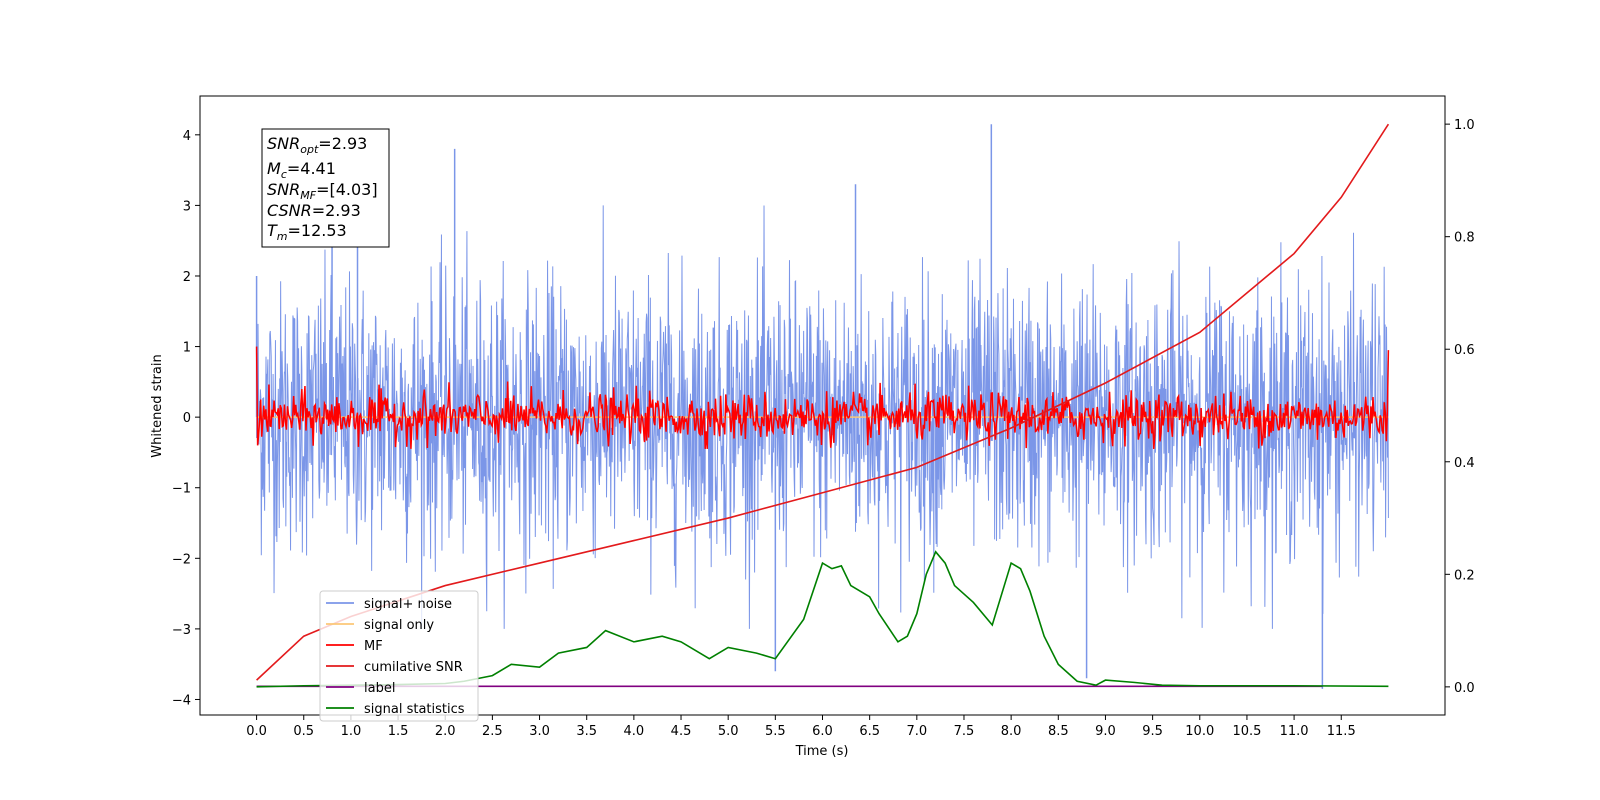 This screenshot has height=800, width=1600. Describe the element at coordinates (492, 731) in the screenshot. I see `x-tick-label: 2.5` at that location.